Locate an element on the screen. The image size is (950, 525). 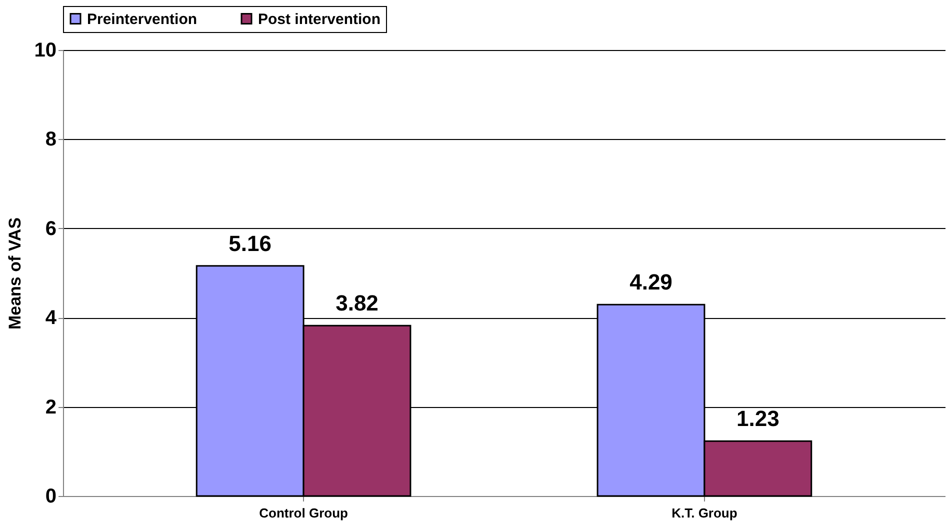
y-axis-title: Means of VAS is located at coordinates (14, 273).